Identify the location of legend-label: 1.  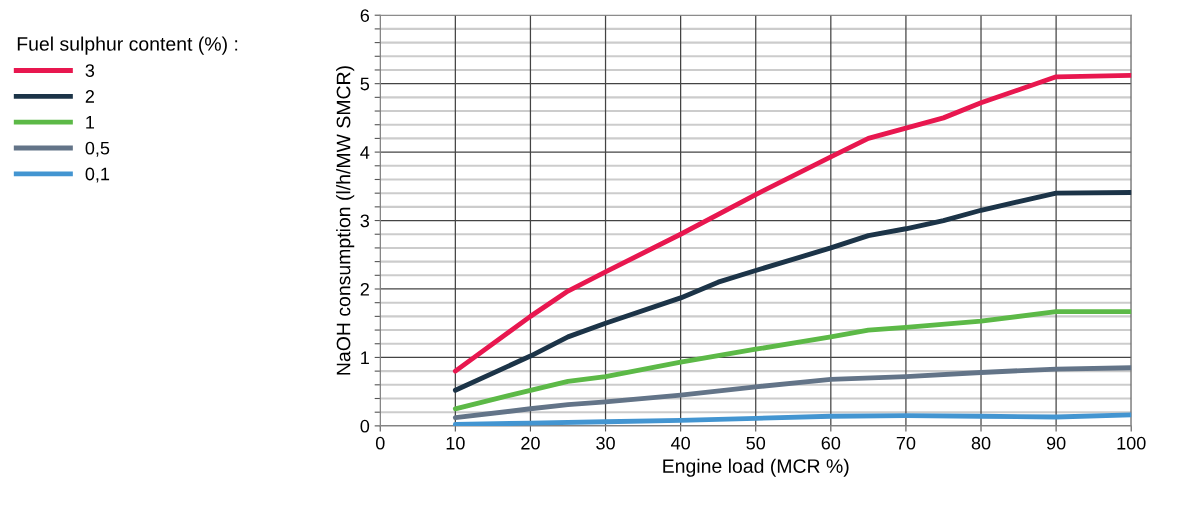
(90, 122).